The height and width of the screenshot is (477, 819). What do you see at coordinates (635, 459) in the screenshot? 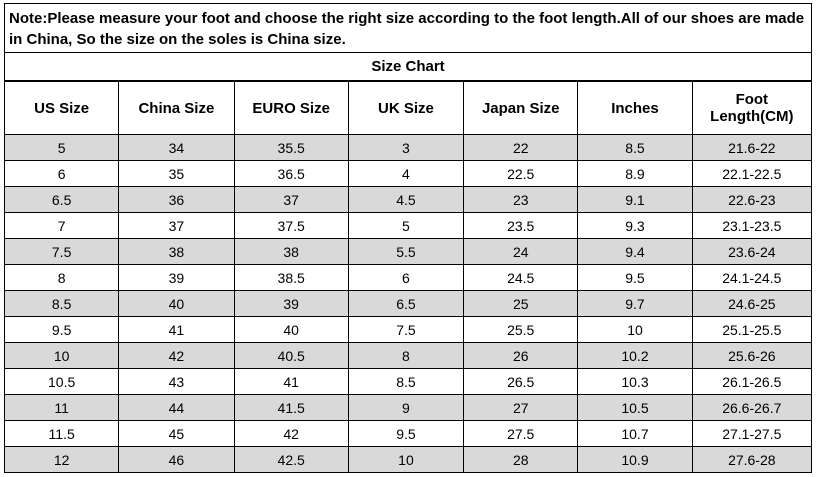
I see `cell-inches: 10.9` at bounding box center [635, 459].